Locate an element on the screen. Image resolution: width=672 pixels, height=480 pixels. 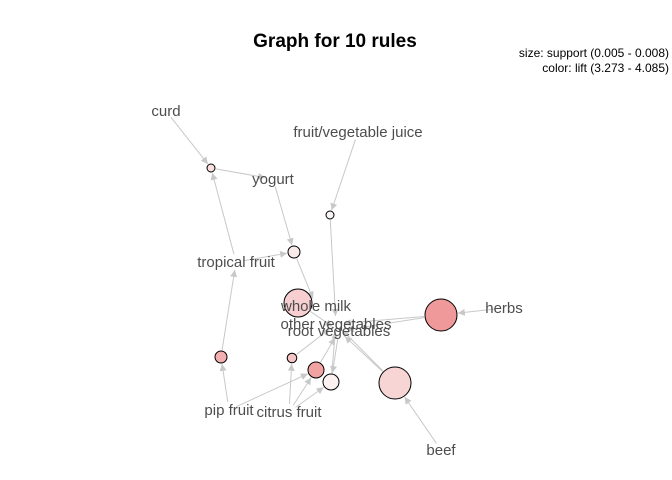
legend-size: size: support (0.005 - 0.008) is located at coordinates (594, 53).